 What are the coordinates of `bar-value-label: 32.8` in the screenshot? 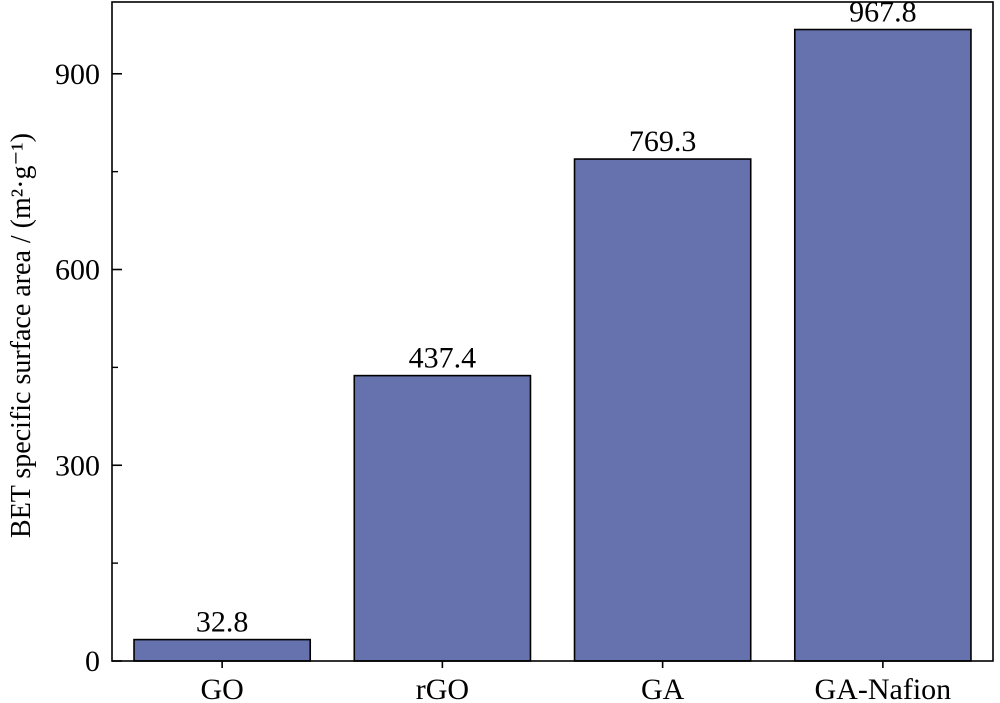 It's located at (222, 622).